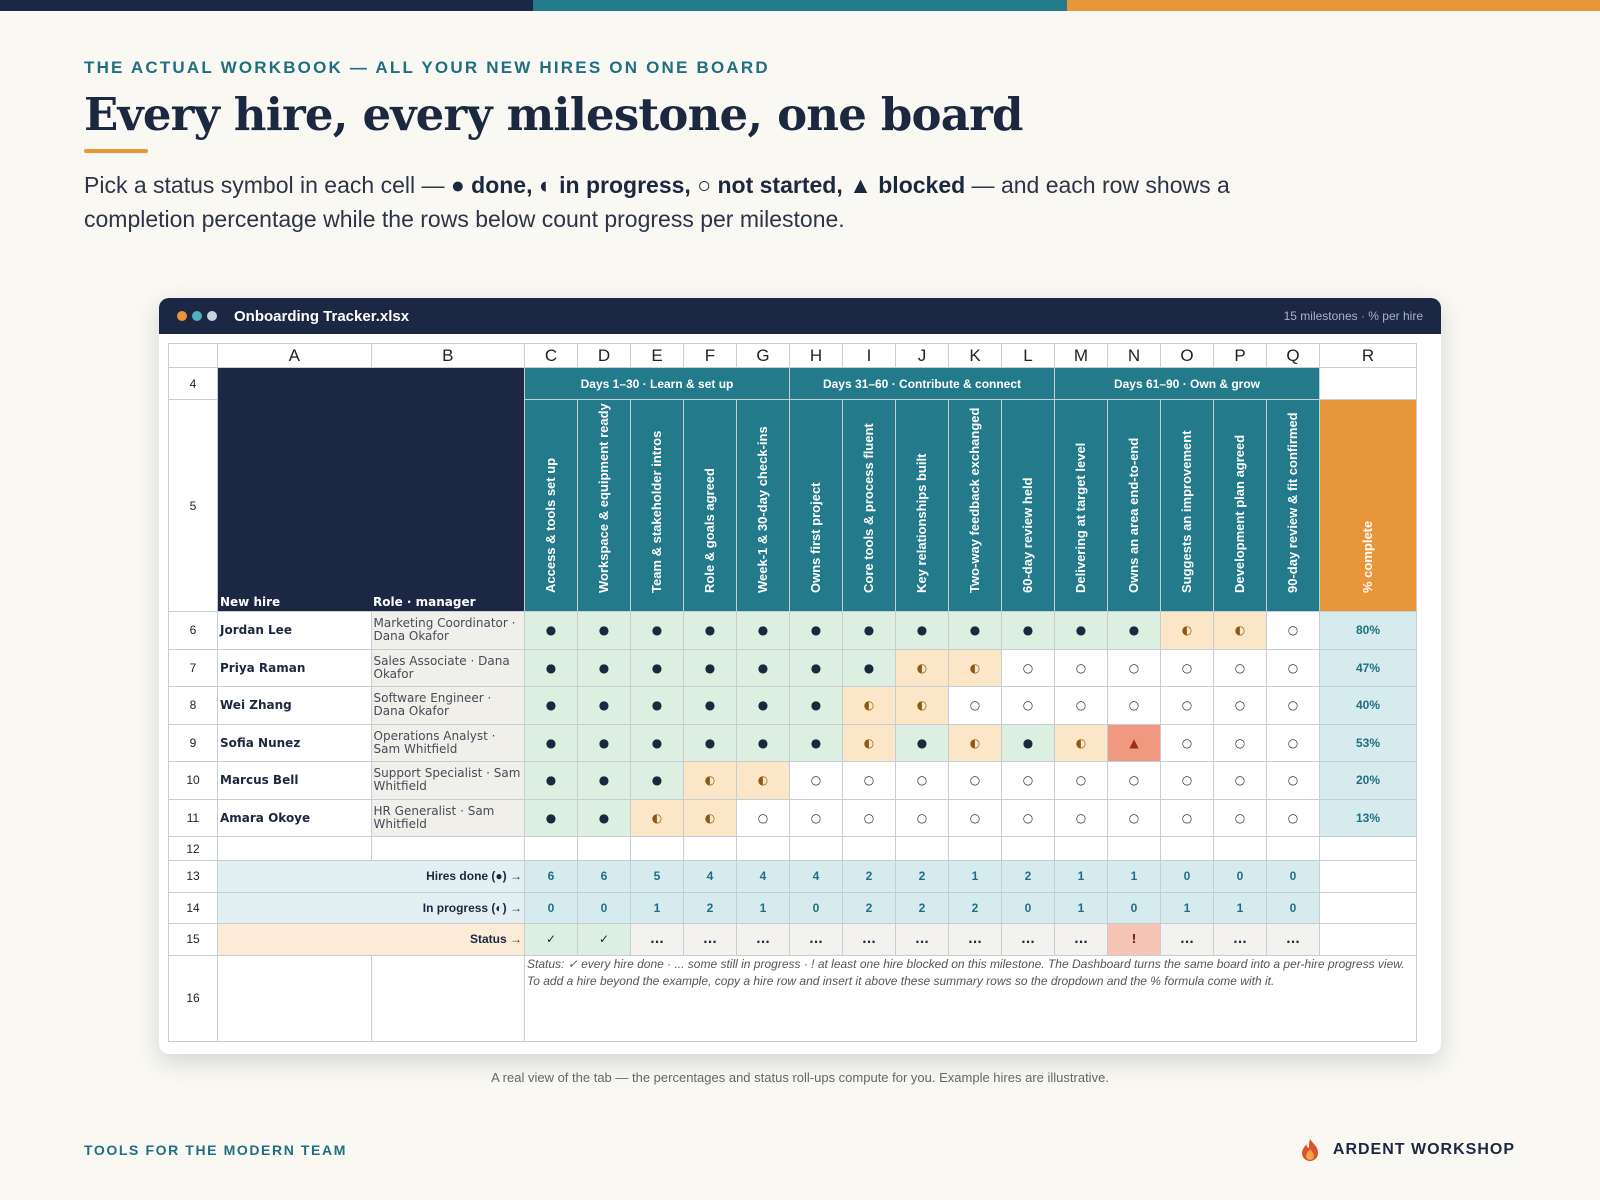 This screenshot has height=1200, width=1600. I want to click on summary-count-cell: 1, so click(1134, 876).